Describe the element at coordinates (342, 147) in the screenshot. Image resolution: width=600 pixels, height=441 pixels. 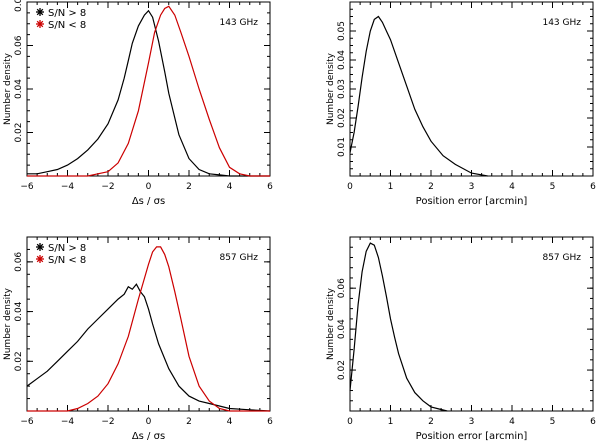
I see `y-tick-label: 0.01` at that location.